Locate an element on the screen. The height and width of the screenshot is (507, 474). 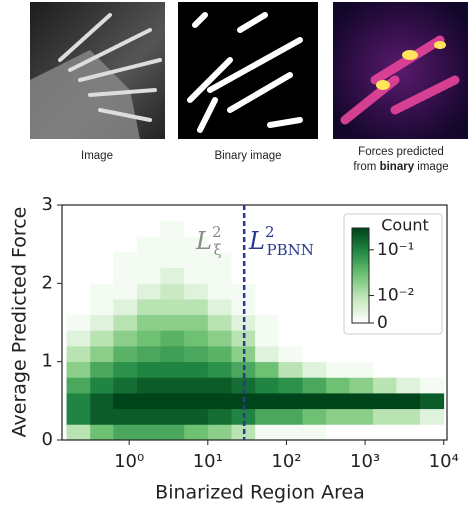
binary-panel is located at coordinates (248, 70).